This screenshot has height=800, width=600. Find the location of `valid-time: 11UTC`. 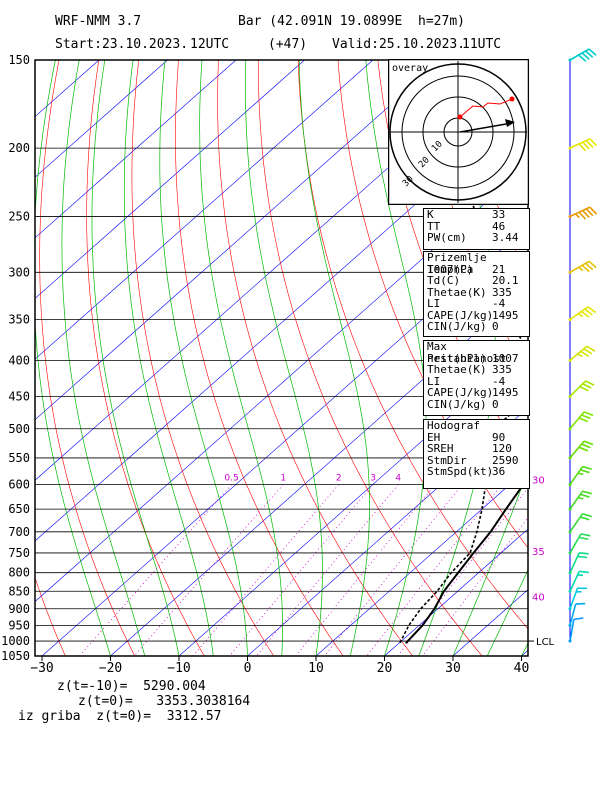

valid-time: 11UTC is located at coordinates (482, 44).